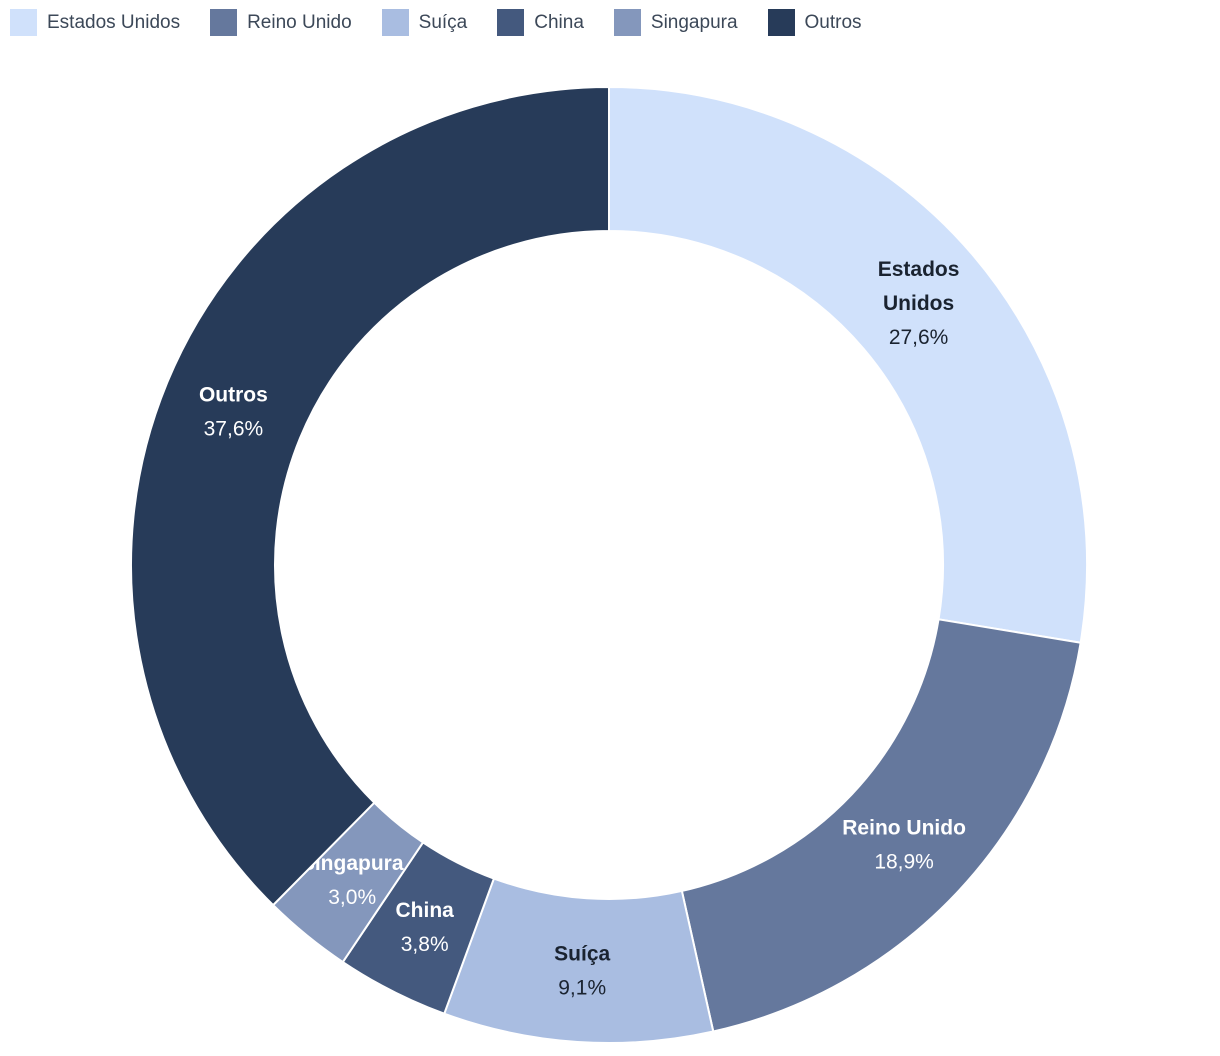 This screenshot has height=1056, width=1220. Describe the element at coordinates (627, 22) in the screenshot. I see `legend-swatch-singapura` at that location.